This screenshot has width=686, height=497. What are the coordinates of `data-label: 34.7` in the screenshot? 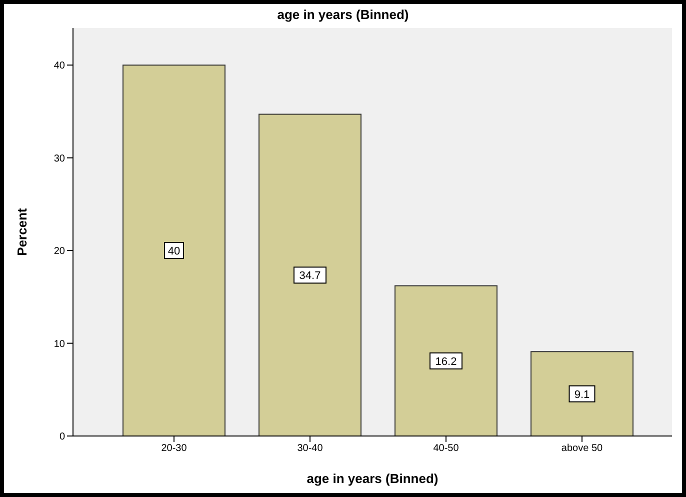 It's located at (310, 276).